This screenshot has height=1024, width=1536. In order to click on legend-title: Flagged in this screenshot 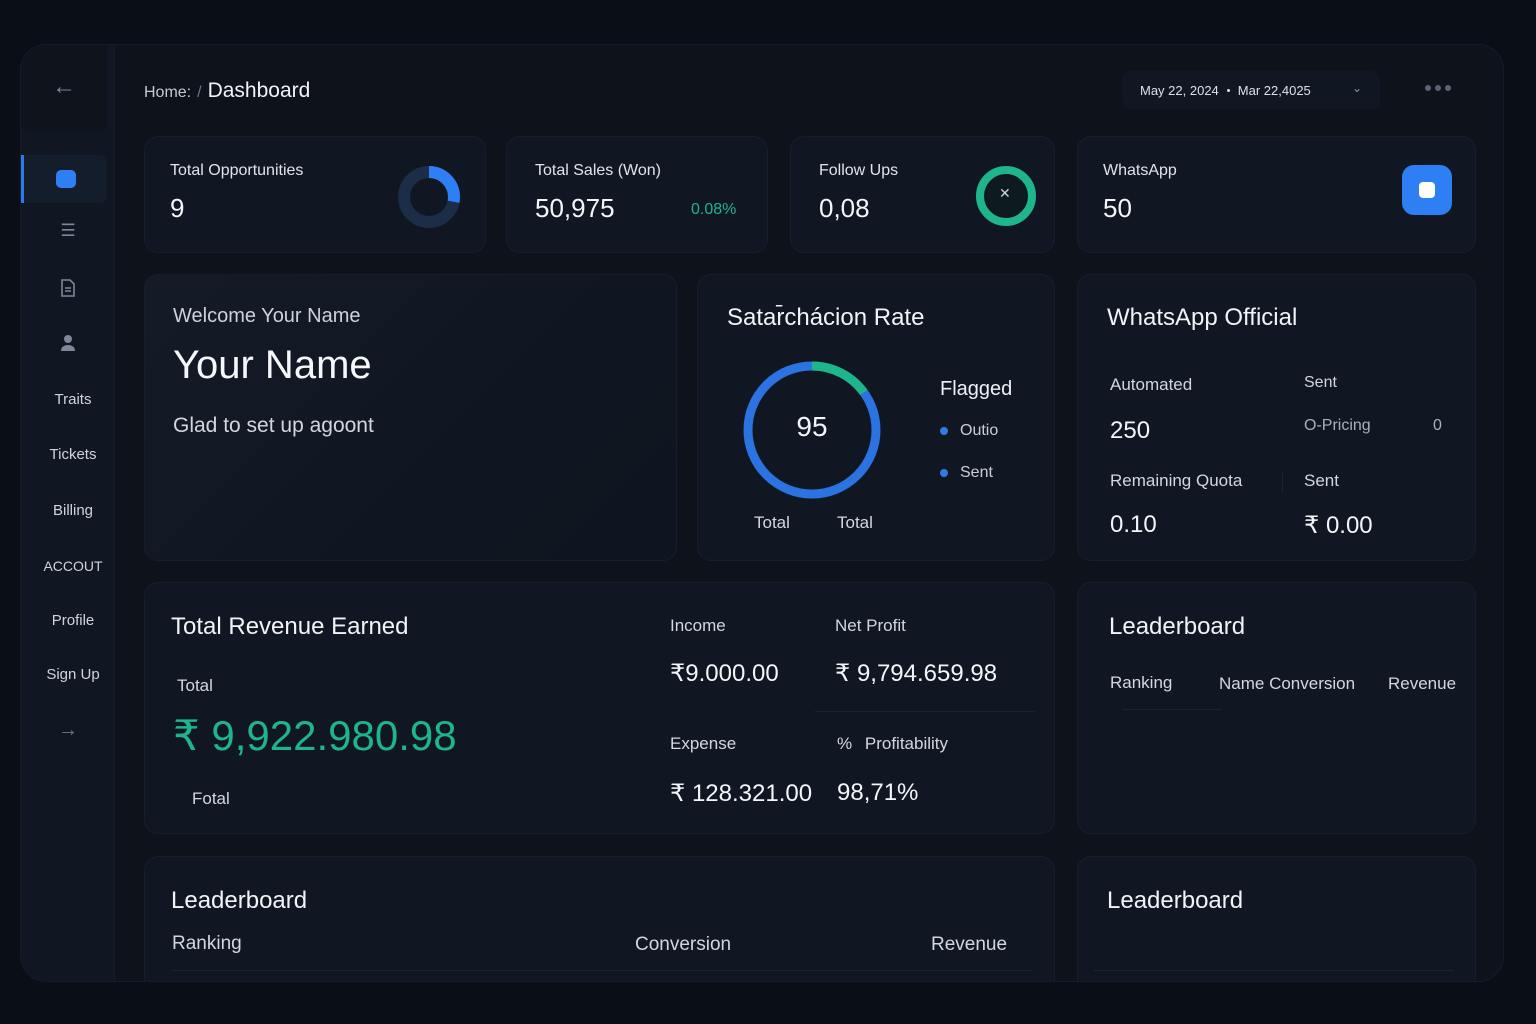, I will do `click(976, 389)`.